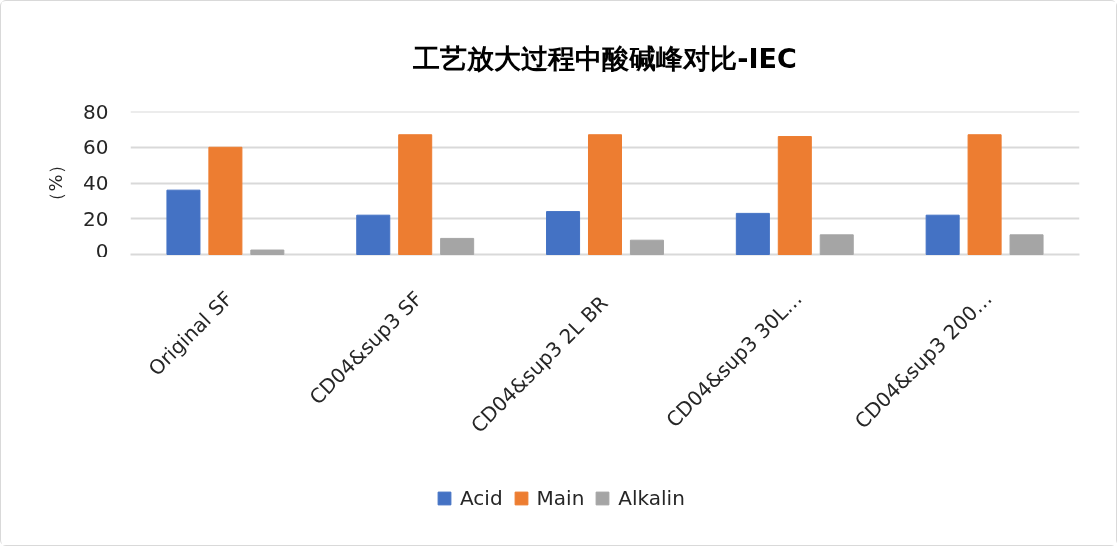 This screenshot has height=546, width=1117. I want to click on y-tick-label: 0, so click(102, 250).